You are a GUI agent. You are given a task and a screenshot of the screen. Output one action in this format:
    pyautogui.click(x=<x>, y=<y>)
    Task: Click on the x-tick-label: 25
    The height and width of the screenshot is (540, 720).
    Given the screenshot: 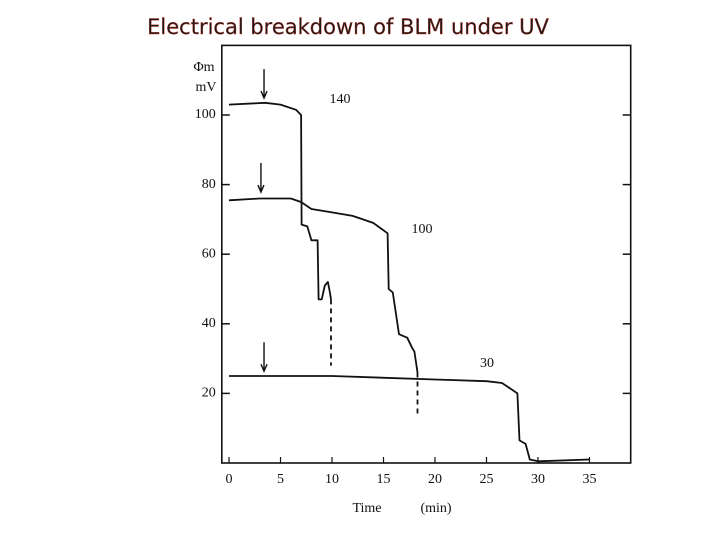 What is the action you would take?
    pyautogui.click(x=487, y=479)
    